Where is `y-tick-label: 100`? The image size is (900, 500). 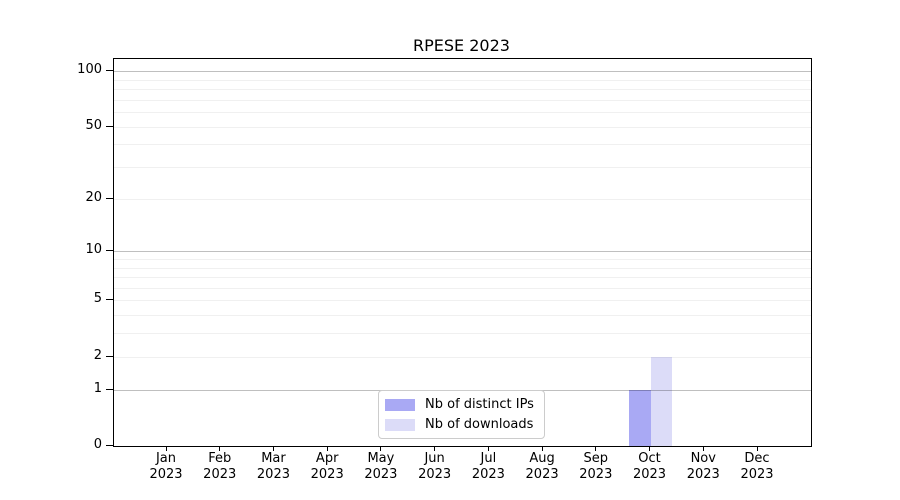 y-tick-label: 100 is located at coordinates (89, 70).